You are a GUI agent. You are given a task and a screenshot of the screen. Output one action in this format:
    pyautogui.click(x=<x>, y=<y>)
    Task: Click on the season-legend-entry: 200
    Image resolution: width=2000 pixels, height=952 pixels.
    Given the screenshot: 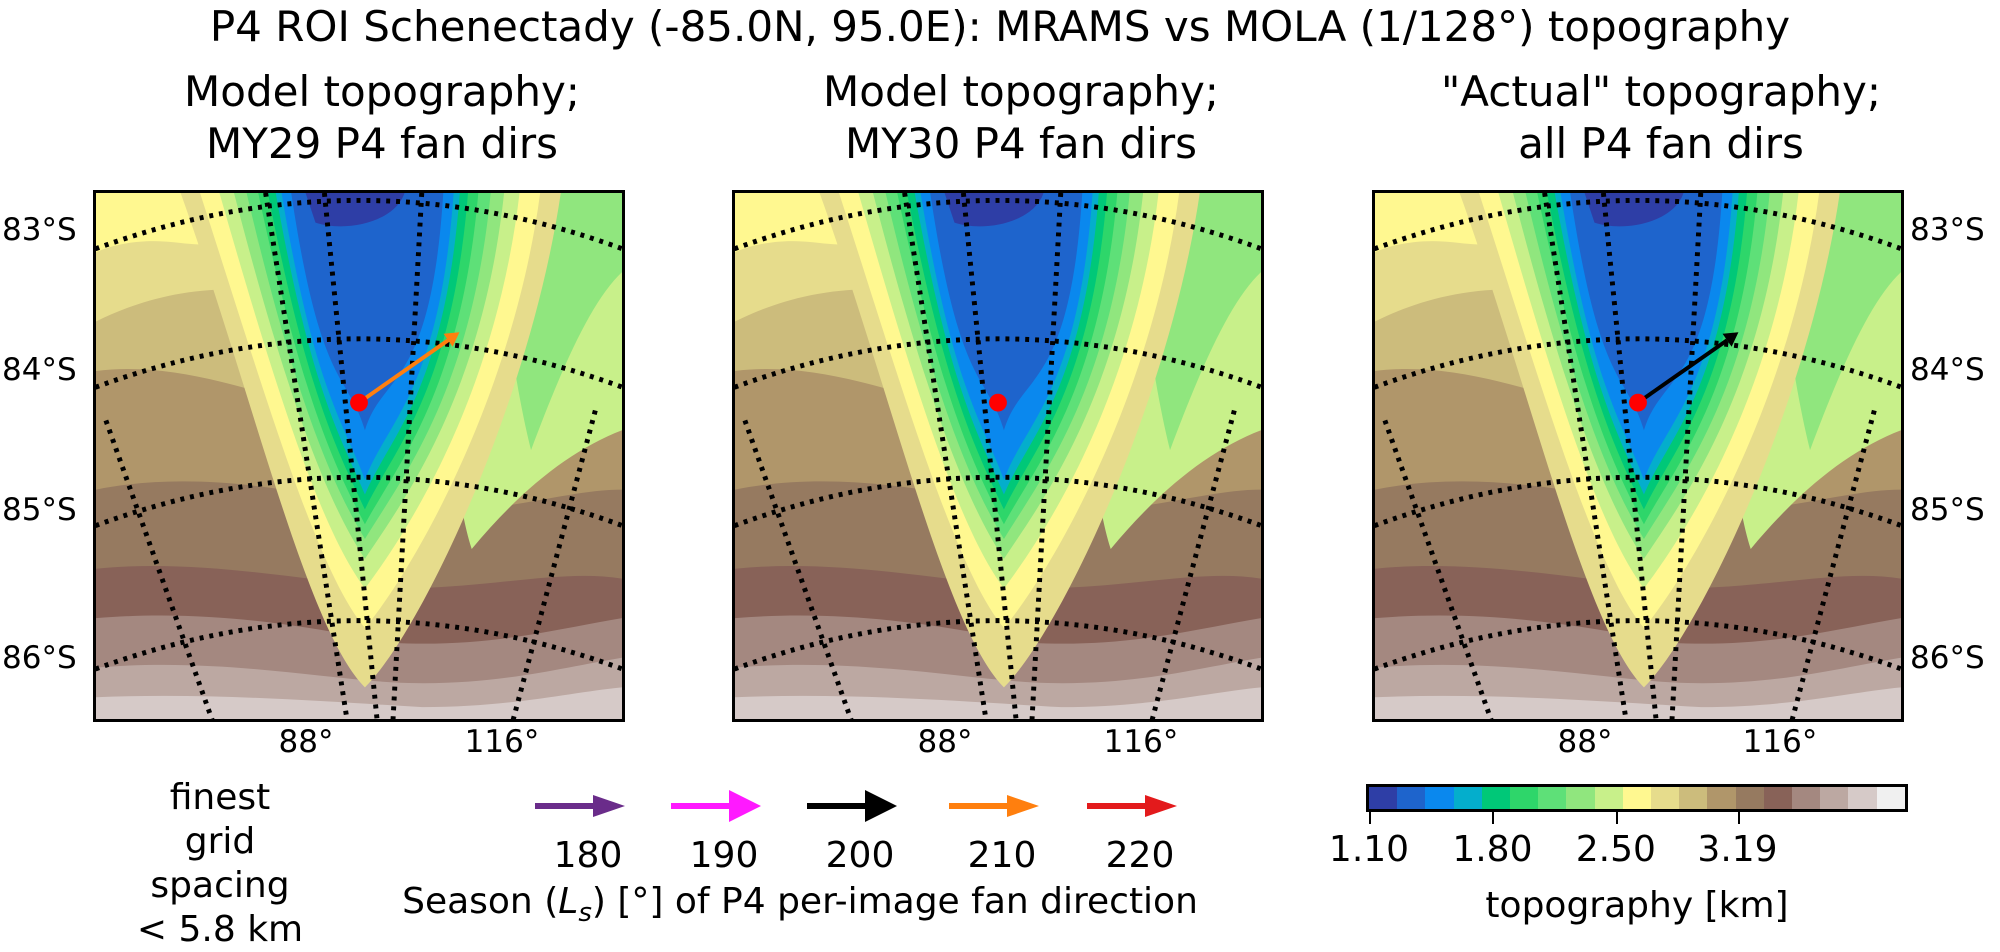 What is the action you would take?
    pyautogui.click(x=860, y=833)
    